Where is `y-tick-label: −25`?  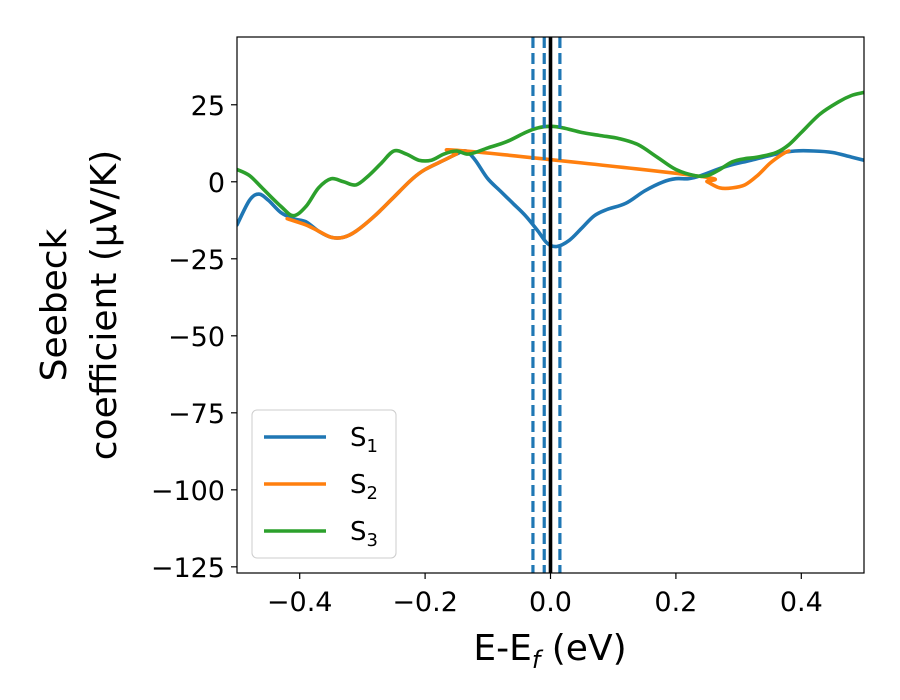
y-tick-label: −25 is located at coordinates (196, 260).